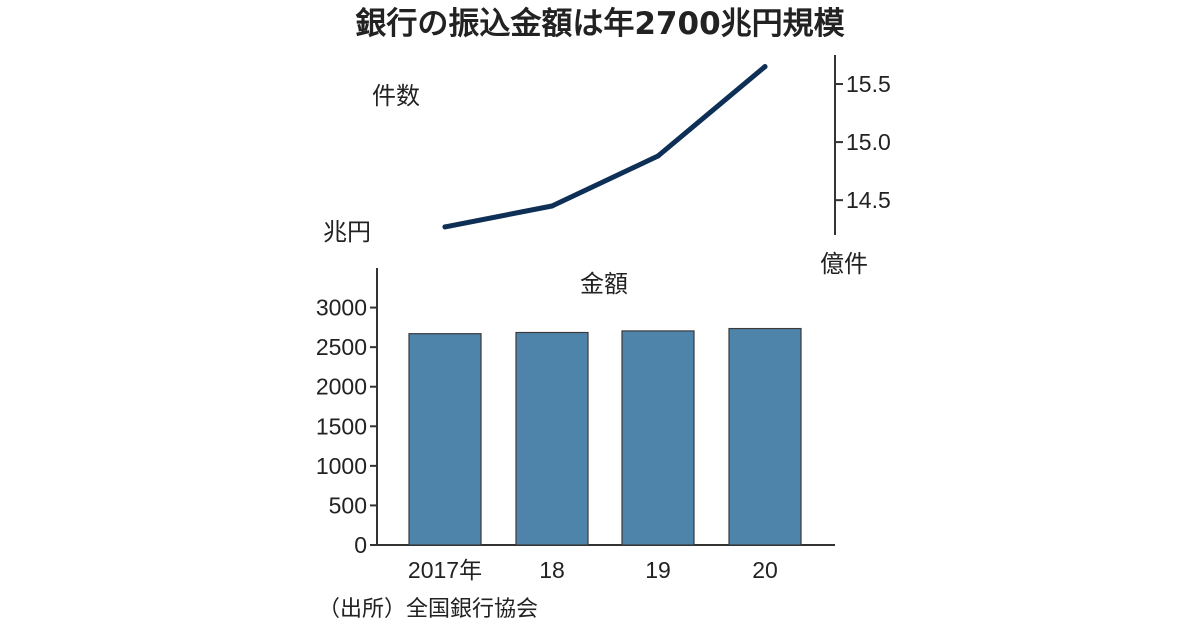  What do you see at coordinates (341, 308) in the screenshot?
I see `bar-ytick-label: 3000` at bounding box center [341, 308].